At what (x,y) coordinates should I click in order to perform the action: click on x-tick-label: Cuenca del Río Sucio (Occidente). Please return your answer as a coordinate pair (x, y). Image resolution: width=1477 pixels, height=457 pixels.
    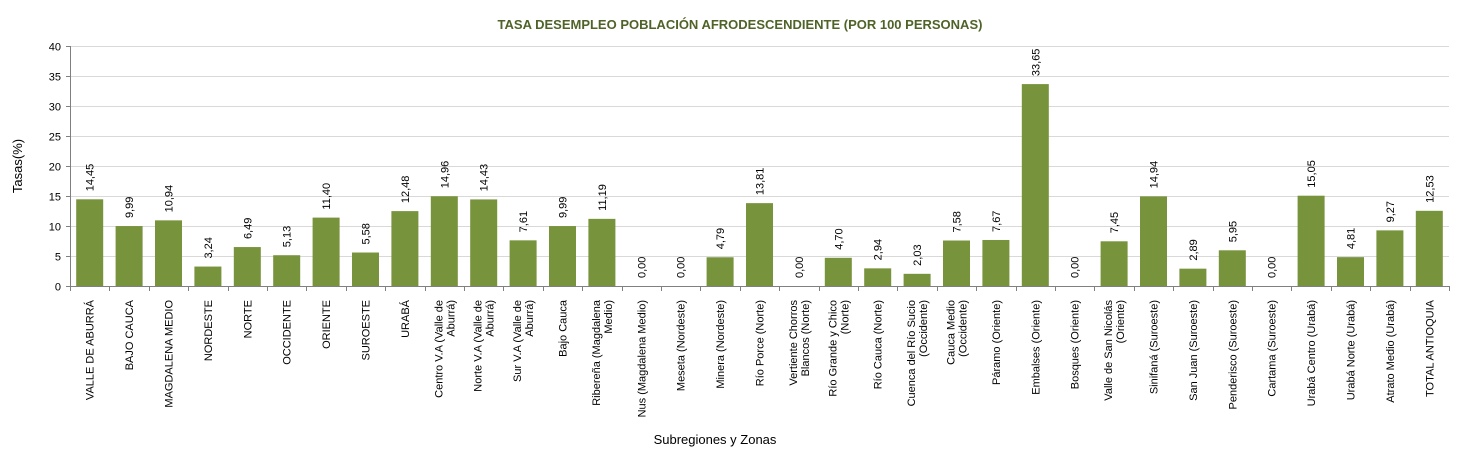
    Looking at the image, I should click on (918, 353).